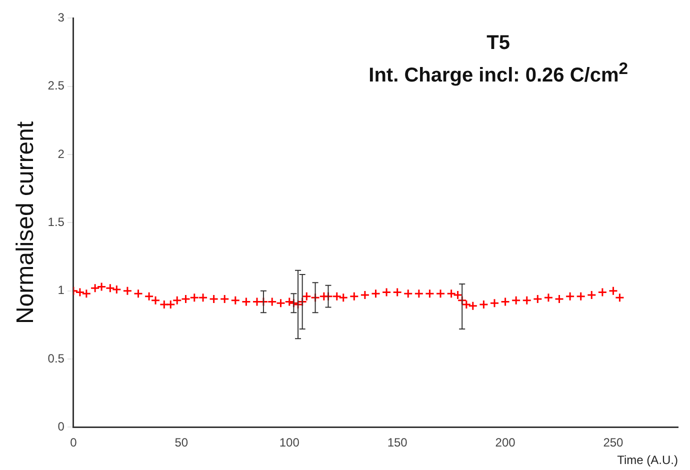 The height and width of the screenshot is (470, 690). What do you see at coordinates (397, 443) in the screenshot?
I see `x-tick-label: 150` at bounding box center [397, 443].